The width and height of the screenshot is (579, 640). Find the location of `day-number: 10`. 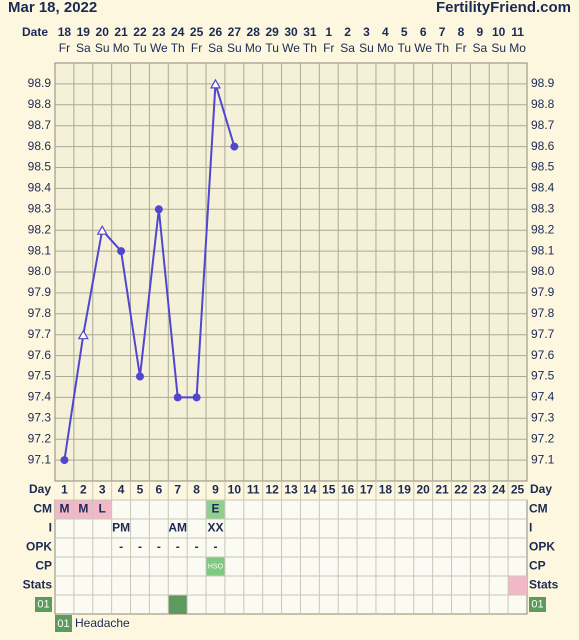

day-number: 10 is located at coordinates (235, 490).